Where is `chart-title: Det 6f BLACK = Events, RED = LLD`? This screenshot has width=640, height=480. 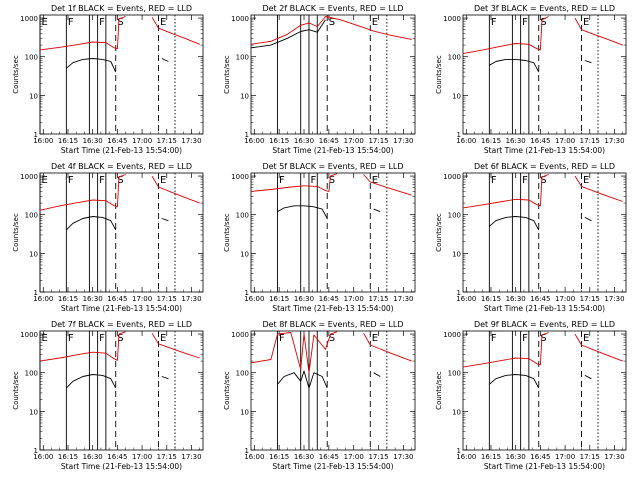
chart-title: Det 6f BLACK = Events, RED = LLD is located at coordinates (544, 166).